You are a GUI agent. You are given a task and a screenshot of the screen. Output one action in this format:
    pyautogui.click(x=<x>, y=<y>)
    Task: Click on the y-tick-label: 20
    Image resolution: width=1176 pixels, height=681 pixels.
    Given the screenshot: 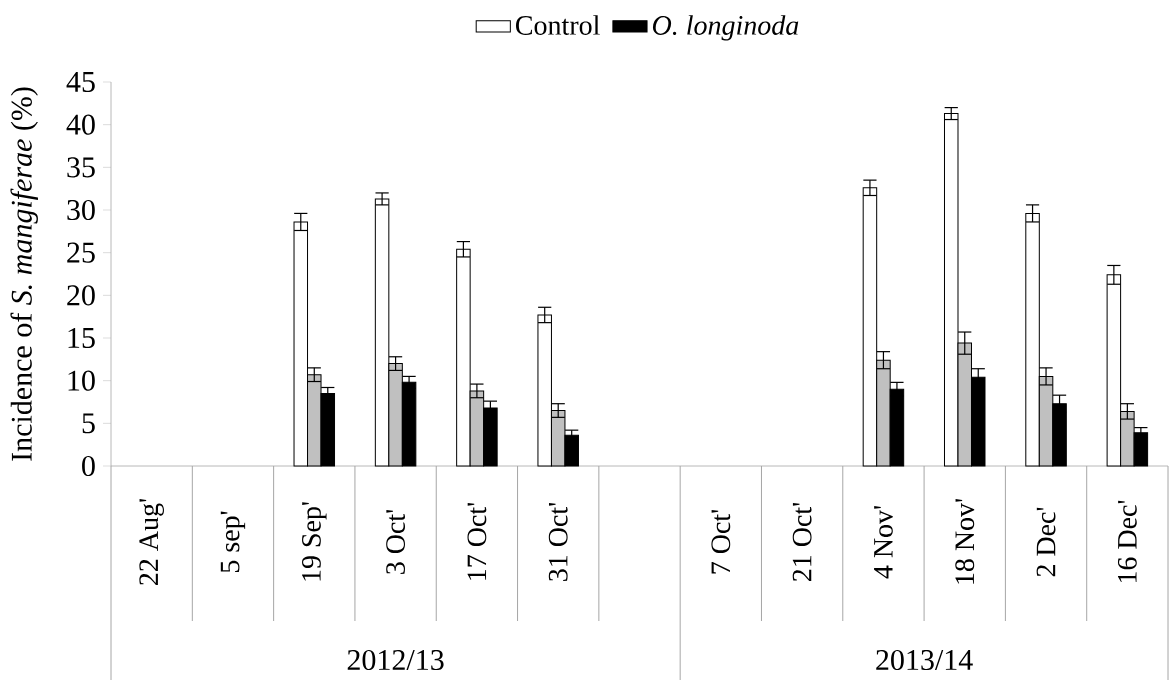 What is the action you would take?
    pyautogui.click(x=81, y=295)
    